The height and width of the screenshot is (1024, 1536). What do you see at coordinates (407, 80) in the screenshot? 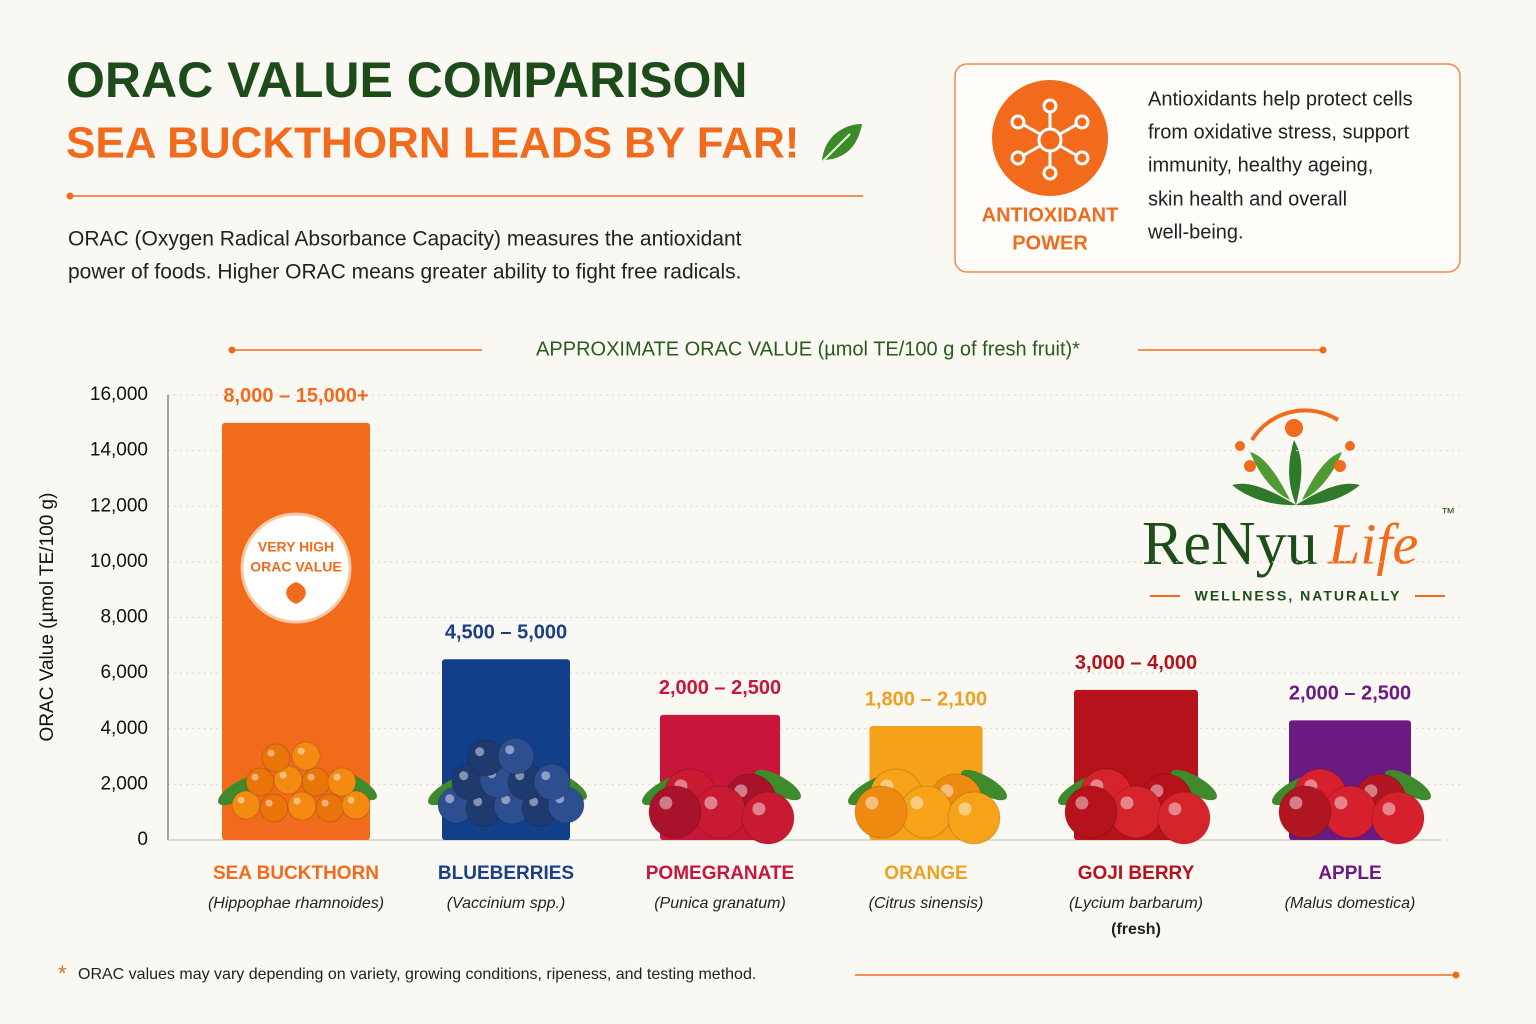
I see `title: ORAC VALUE COMPARISON` at bounding box center [407, 80].